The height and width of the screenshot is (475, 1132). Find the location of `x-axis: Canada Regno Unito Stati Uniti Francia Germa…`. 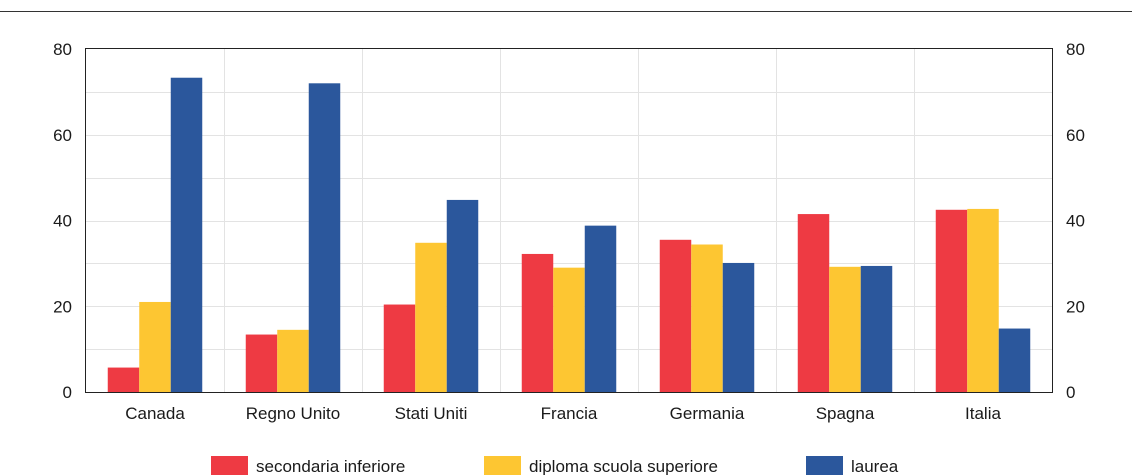

x-axis: Canada Regno Unito Stati Uniti Francia Germa… is located at coordinates (563, 413).